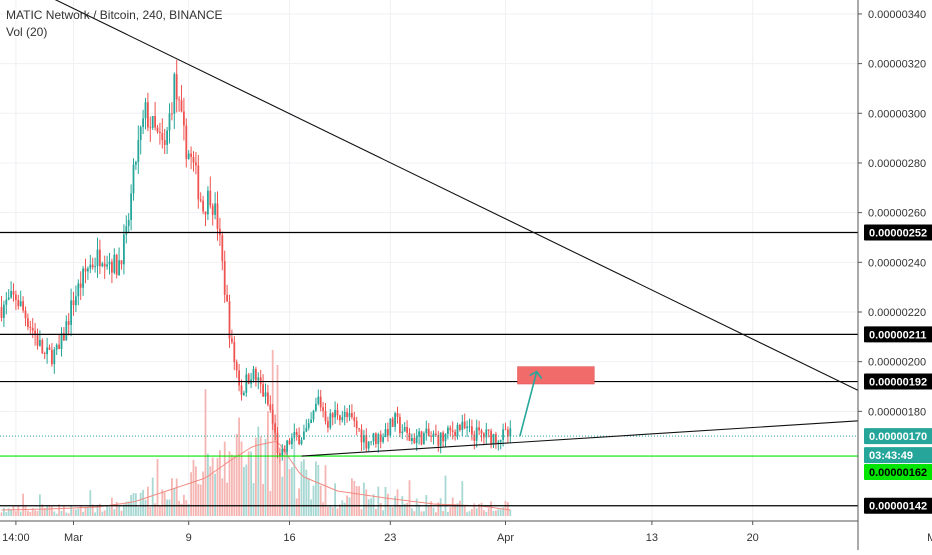 Image resolution: width=932 pixels, height=555 pixels. What do you see at coordinates (897, 363) in the screenshot?
I see `y-tick-label: 0.00000200` at bounding box center [897, 363].